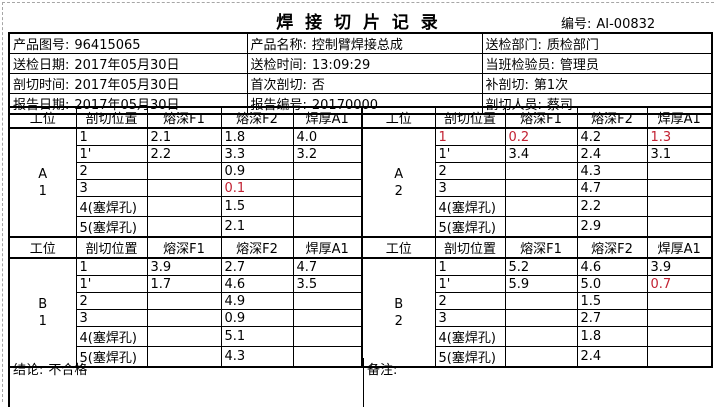 The height and width of the screenshot is (407, 717). Describe the element at coordinates (597, 43) in the screenshot. I see `inspection-dept-cell: 送检部门: 质检部门` at that location.